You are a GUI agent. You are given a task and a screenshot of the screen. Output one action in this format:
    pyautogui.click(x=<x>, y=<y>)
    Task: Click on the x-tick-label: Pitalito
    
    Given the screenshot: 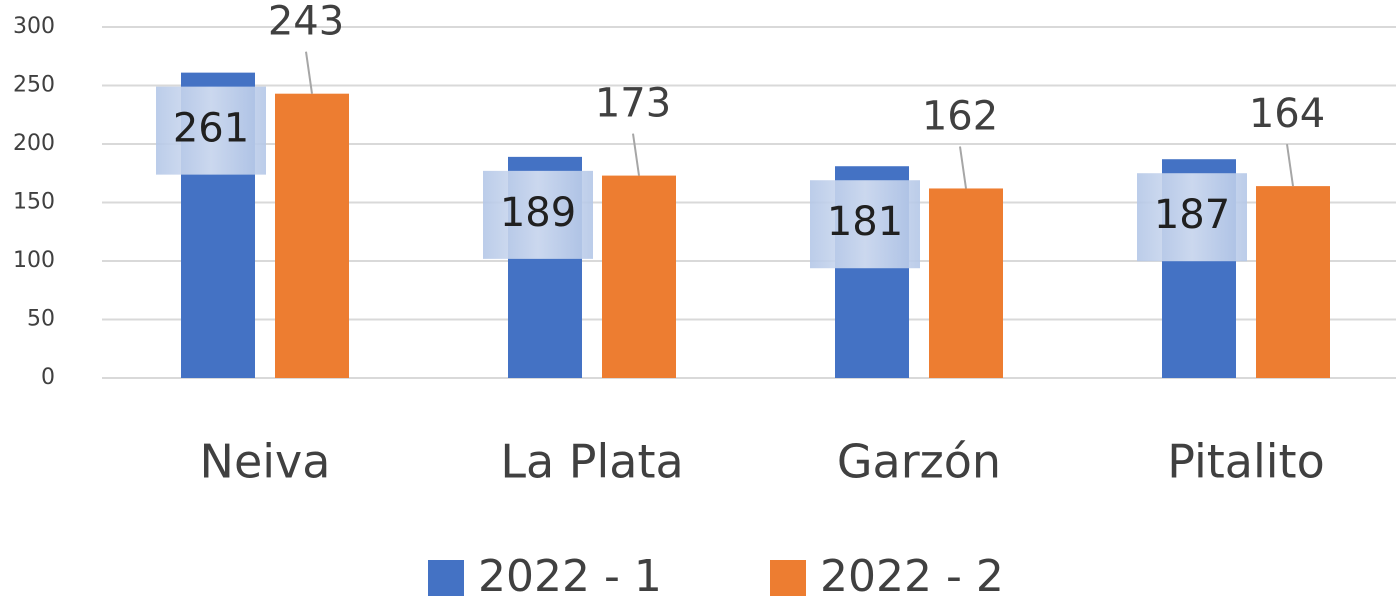 What is the action you would take?
    pyautogui.click(x=1245, y=462)
    